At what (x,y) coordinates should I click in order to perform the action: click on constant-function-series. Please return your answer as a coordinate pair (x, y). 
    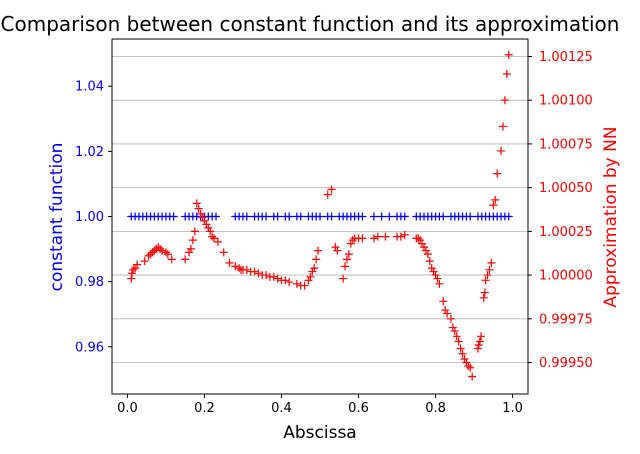
    Looking at the image, I should click on (320, 216).